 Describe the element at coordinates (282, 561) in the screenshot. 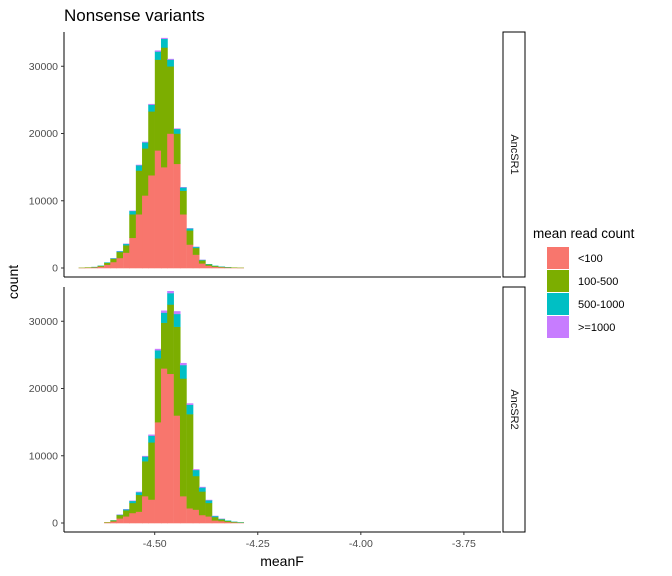

I see `x-axis-title: meanF` at that location.